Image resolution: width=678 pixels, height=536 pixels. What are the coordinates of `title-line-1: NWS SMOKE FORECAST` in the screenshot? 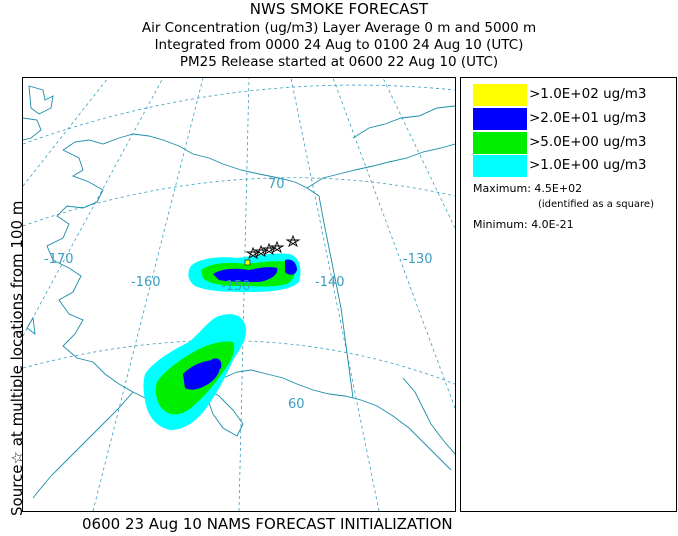 It's located at (339, 9).